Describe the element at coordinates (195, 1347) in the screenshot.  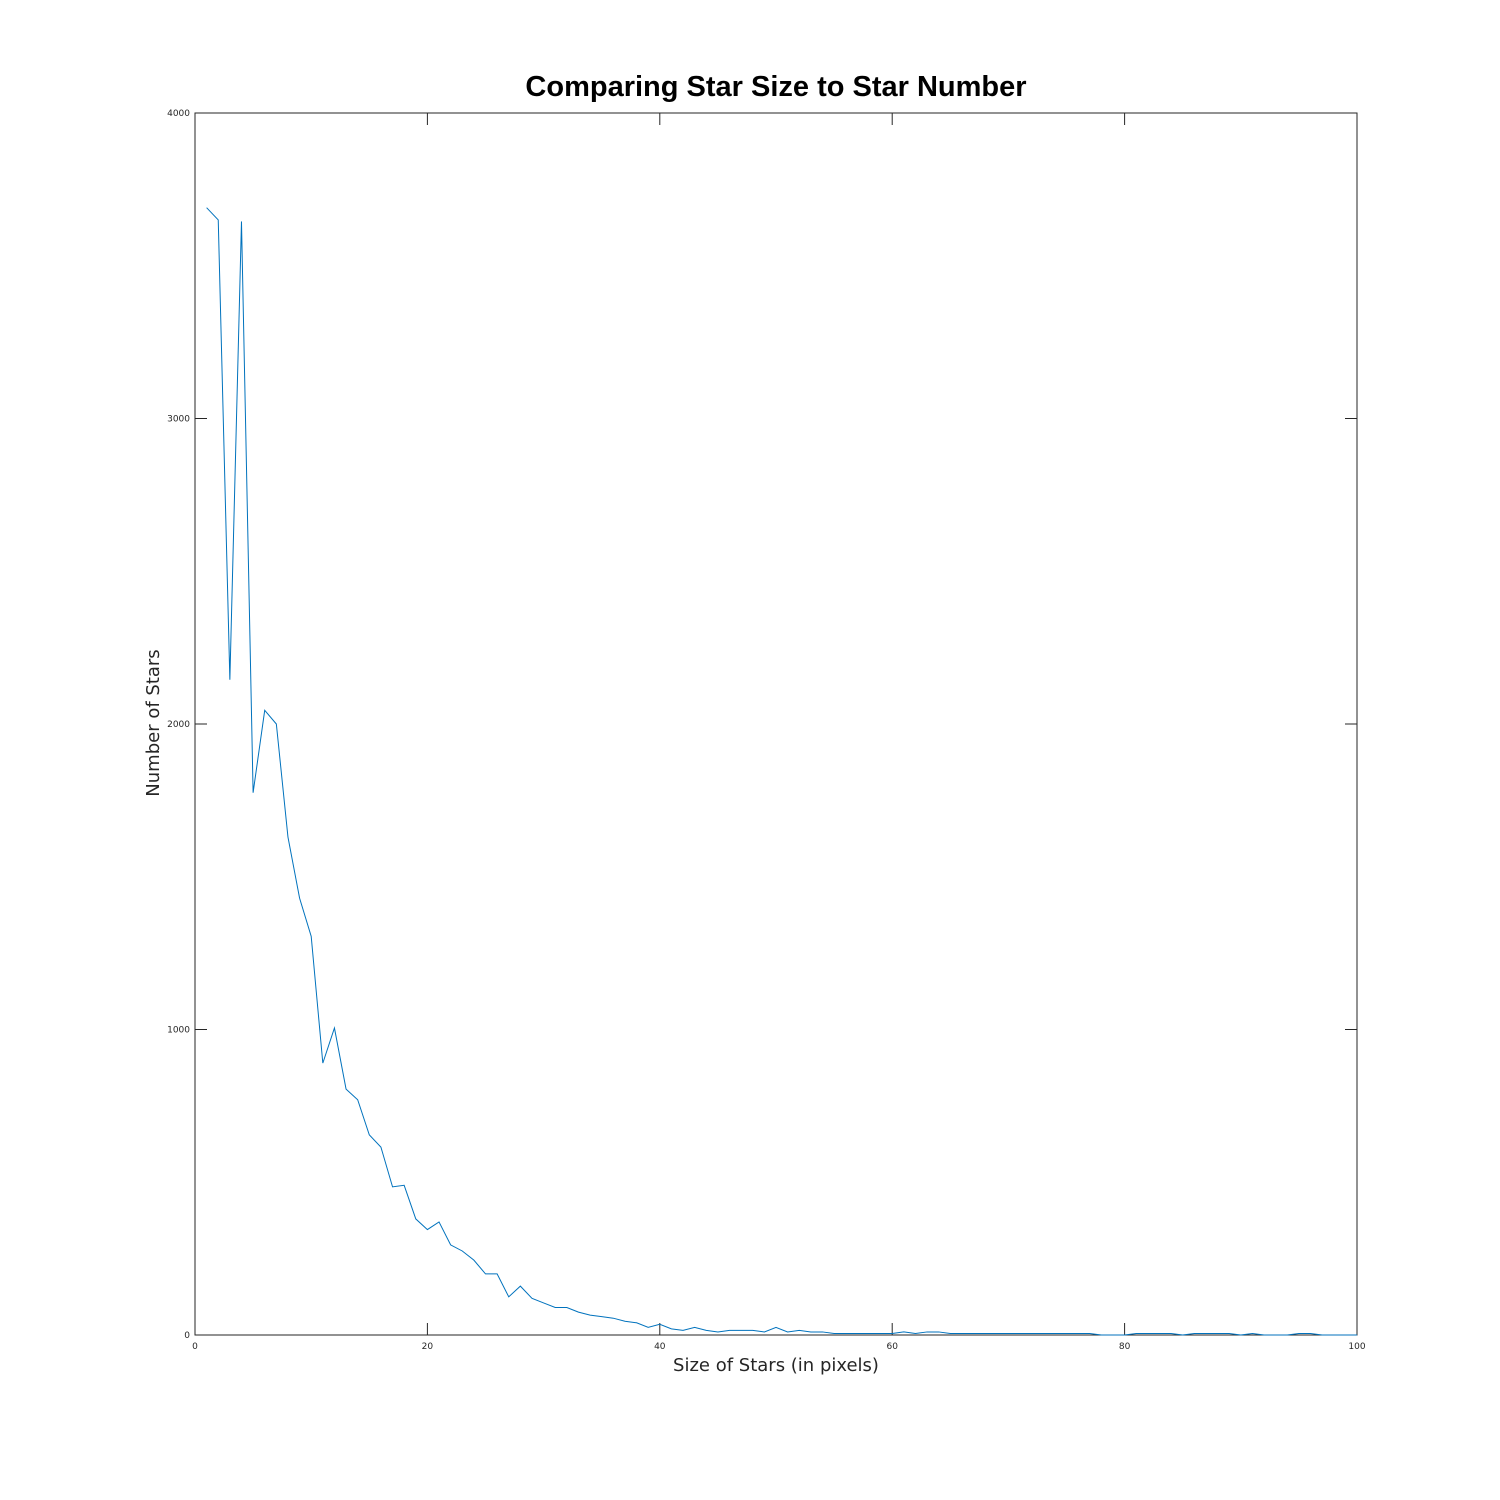
I see `x-tick-label: 0` at that location.